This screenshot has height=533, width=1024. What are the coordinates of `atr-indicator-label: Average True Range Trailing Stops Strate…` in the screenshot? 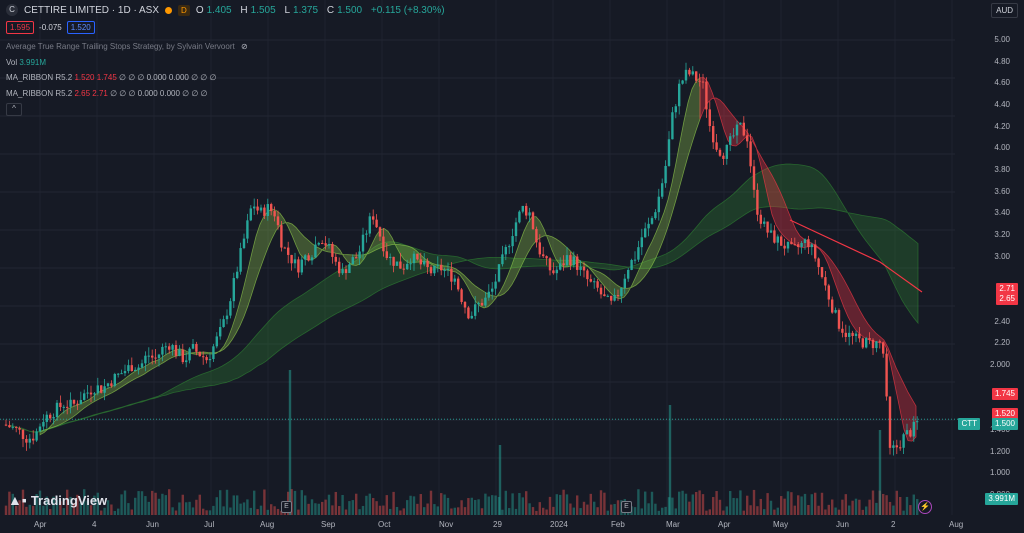 It's located at (127, 46).